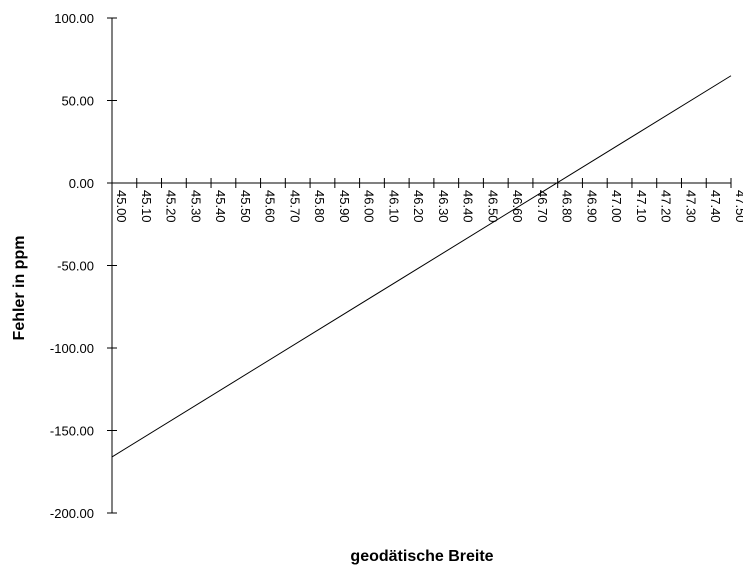 This screenshot has width=743, height=570. I want to click on x-tick-label: 45.80, so click(319, 206).